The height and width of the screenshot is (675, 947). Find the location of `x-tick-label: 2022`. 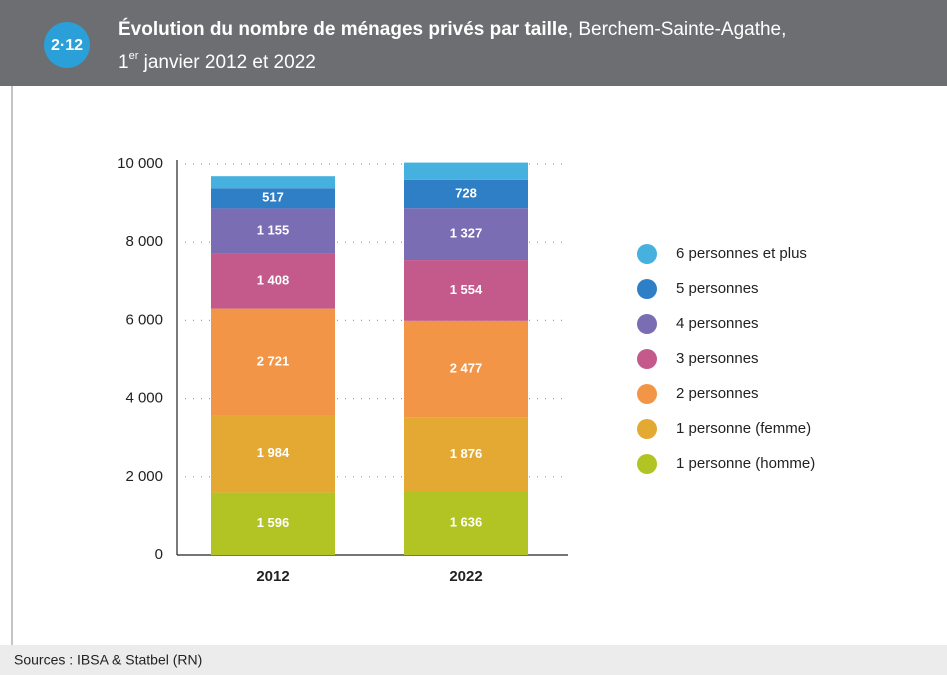

x-tick-label: 2022 is located at coordinates (465, 576).